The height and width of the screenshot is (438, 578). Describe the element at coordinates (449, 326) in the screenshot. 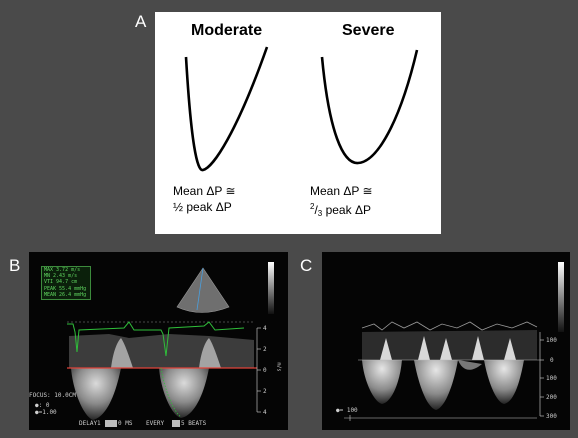

I see `top-contour` at that location.